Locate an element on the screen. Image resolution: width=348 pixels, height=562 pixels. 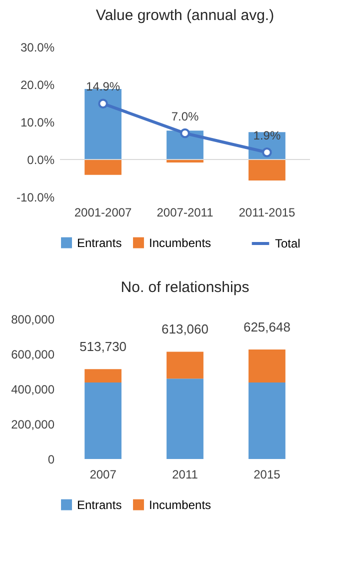
y-tick-label: 200,000 is located at coordinates (33, 425).